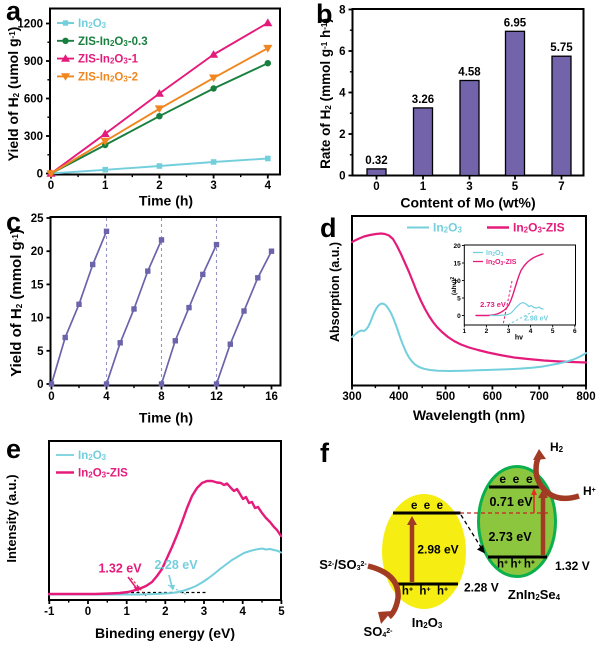  Describe the element at coordinates (108, 77) in the screenshot. I see `svg-text: ZIS-In2O3-2` at that location.